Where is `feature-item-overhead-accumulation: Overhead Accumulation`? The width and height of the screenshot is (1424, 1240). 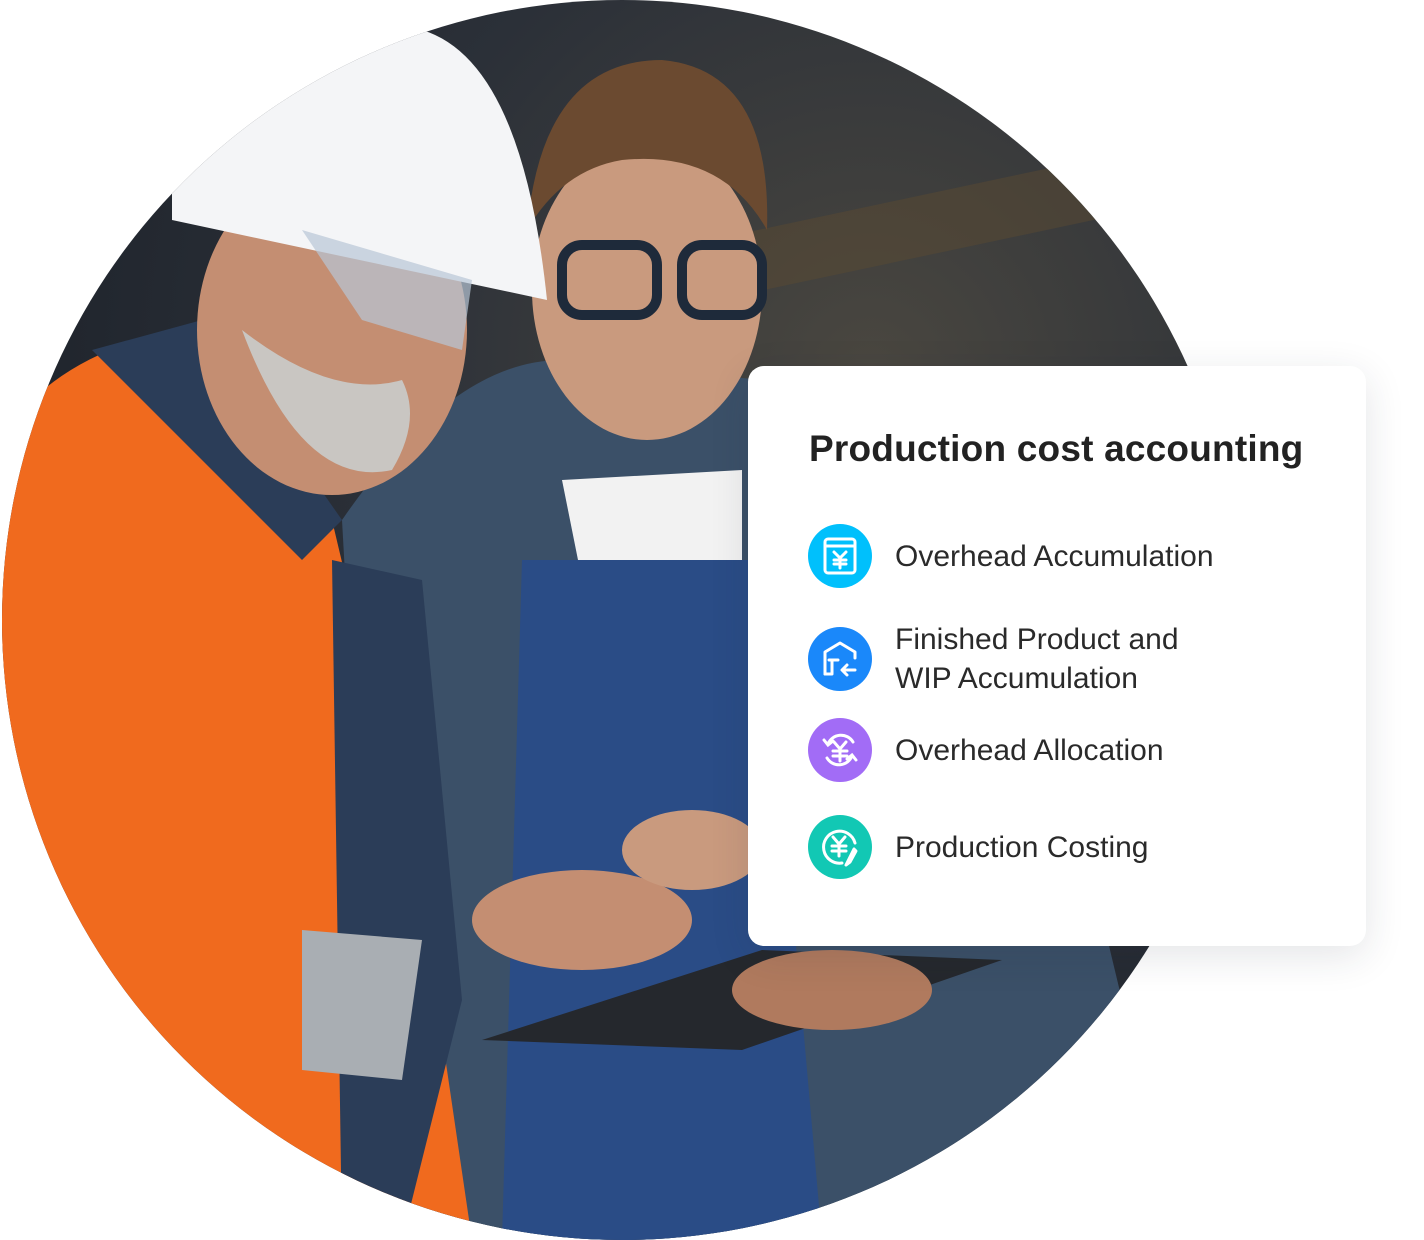 feature-item-overhead-accumulation: Overhead Accumulation is located at coordinates (1011, 556).